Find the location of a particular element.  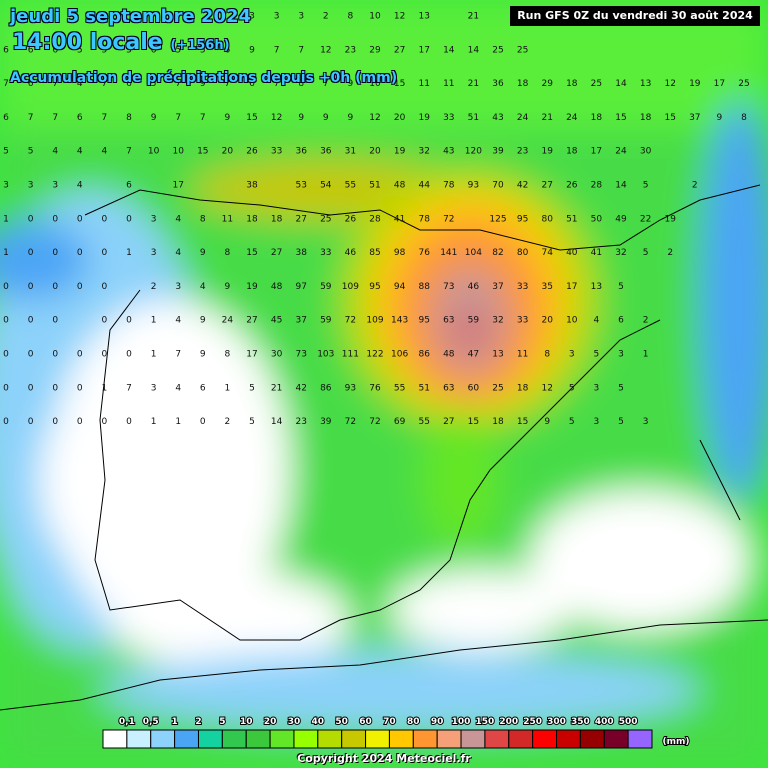

grid-value: 20 is located at coordinates (228, 152).